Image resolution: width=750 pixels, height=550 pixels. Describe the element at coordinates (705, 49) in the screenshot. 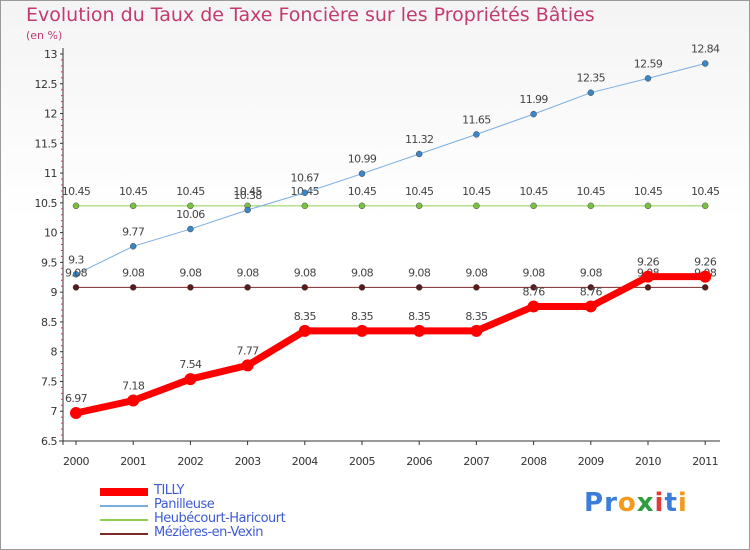

I see `data-label-panilleuse: 12.84` at that location.